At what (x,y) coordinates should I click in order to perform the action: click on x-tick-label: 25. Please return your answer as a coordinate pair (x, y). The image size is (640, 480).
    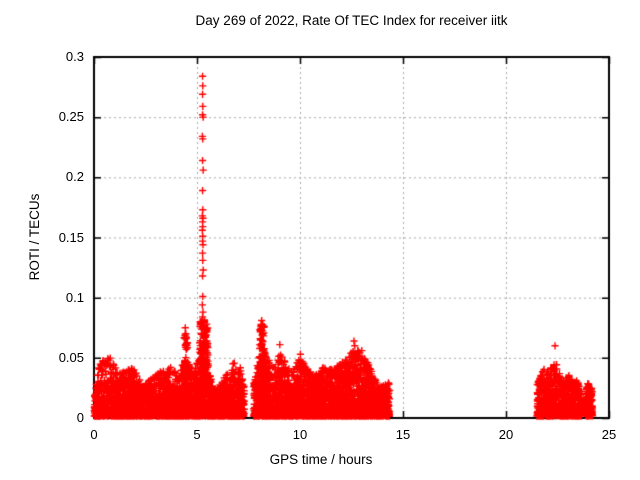
    Looking at the image, I should click on (609, 434).